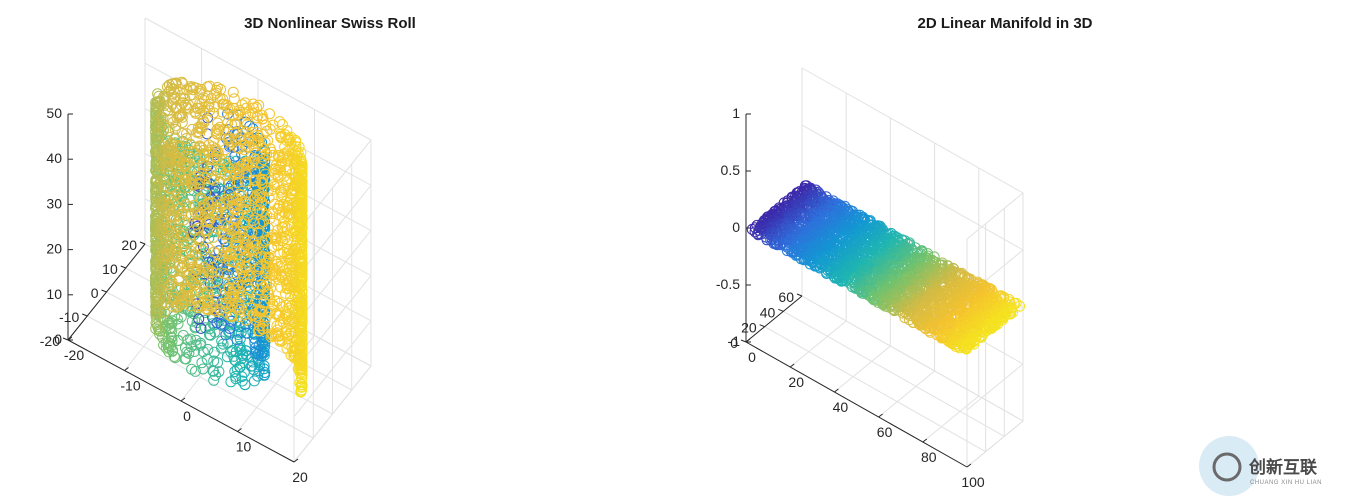 This screenshot has height=503, width=1346. I want to click on swiss-roll-z-tick-label: 30, so click(54, 203).